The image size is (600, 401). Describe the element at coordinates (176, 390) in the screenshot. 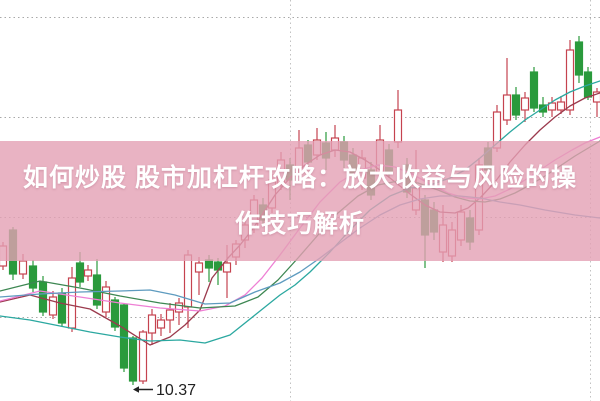

I see `annotation-price-label: 10.37` at that location.